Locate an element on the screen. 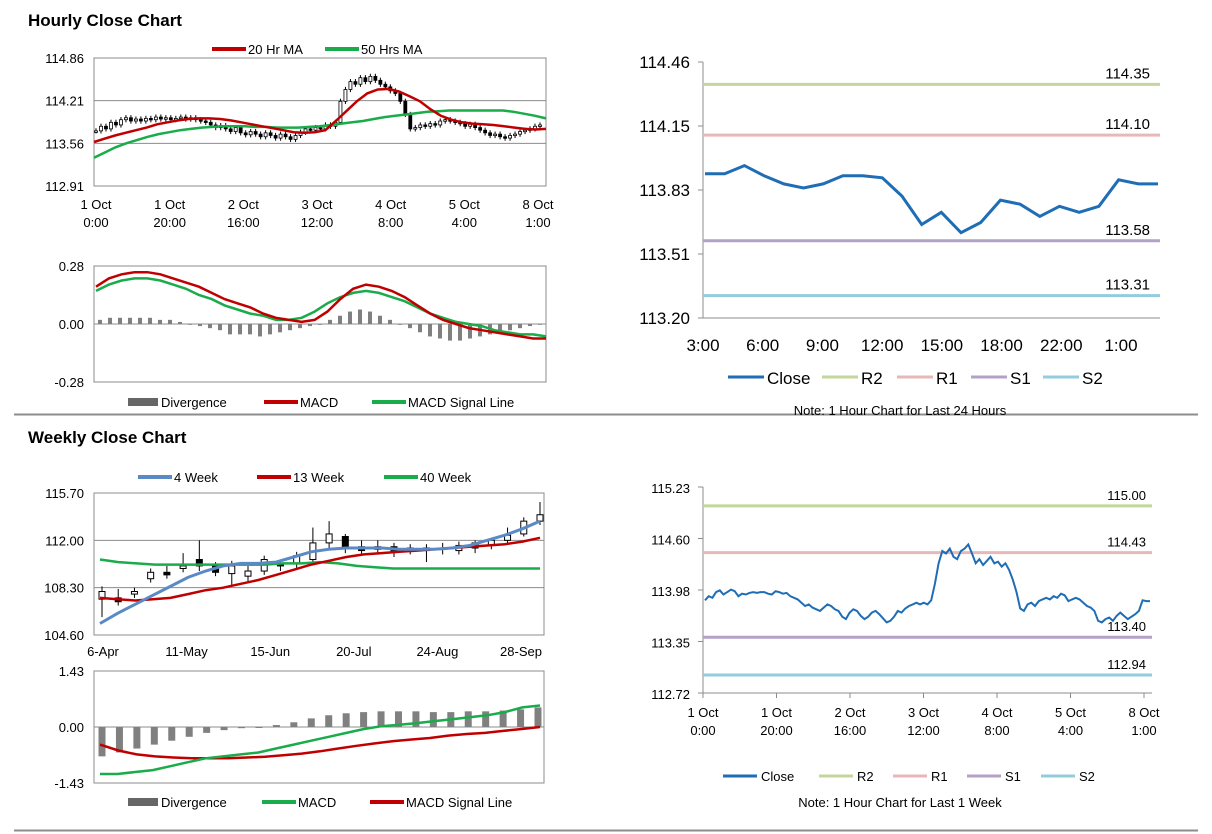 Image resolution: width=1212 pixels, height=834 pixels. y-tick-label: 114.60 is located at coordinates (670, 540).